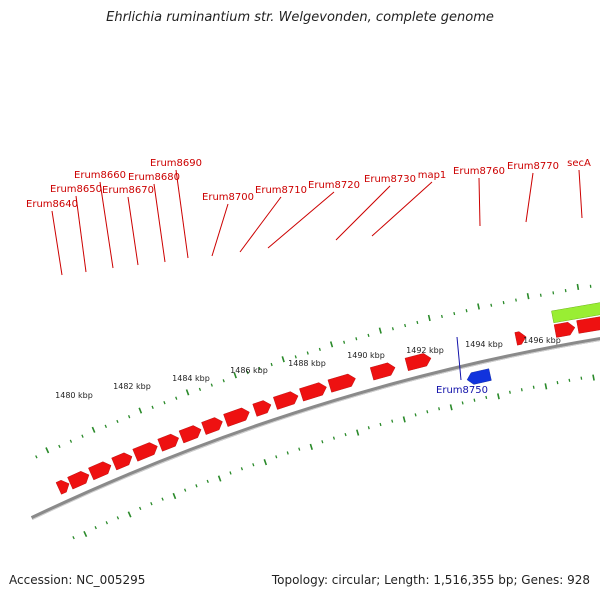 Image resolution: width=600 pixels, height=600 pixels. What do you see at coordinates (479, 171) in the screenshot?
I see `gene-label: Erum8760` at bounding box center [479, 171].